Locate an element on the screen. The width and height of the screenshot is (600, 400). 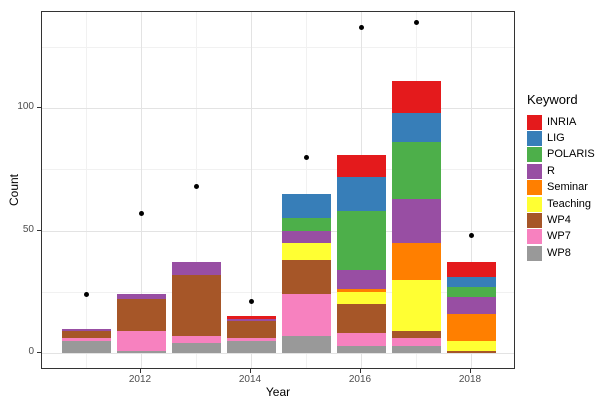
bar-segment-wp7-2014 is located at coordinates (251, 339).